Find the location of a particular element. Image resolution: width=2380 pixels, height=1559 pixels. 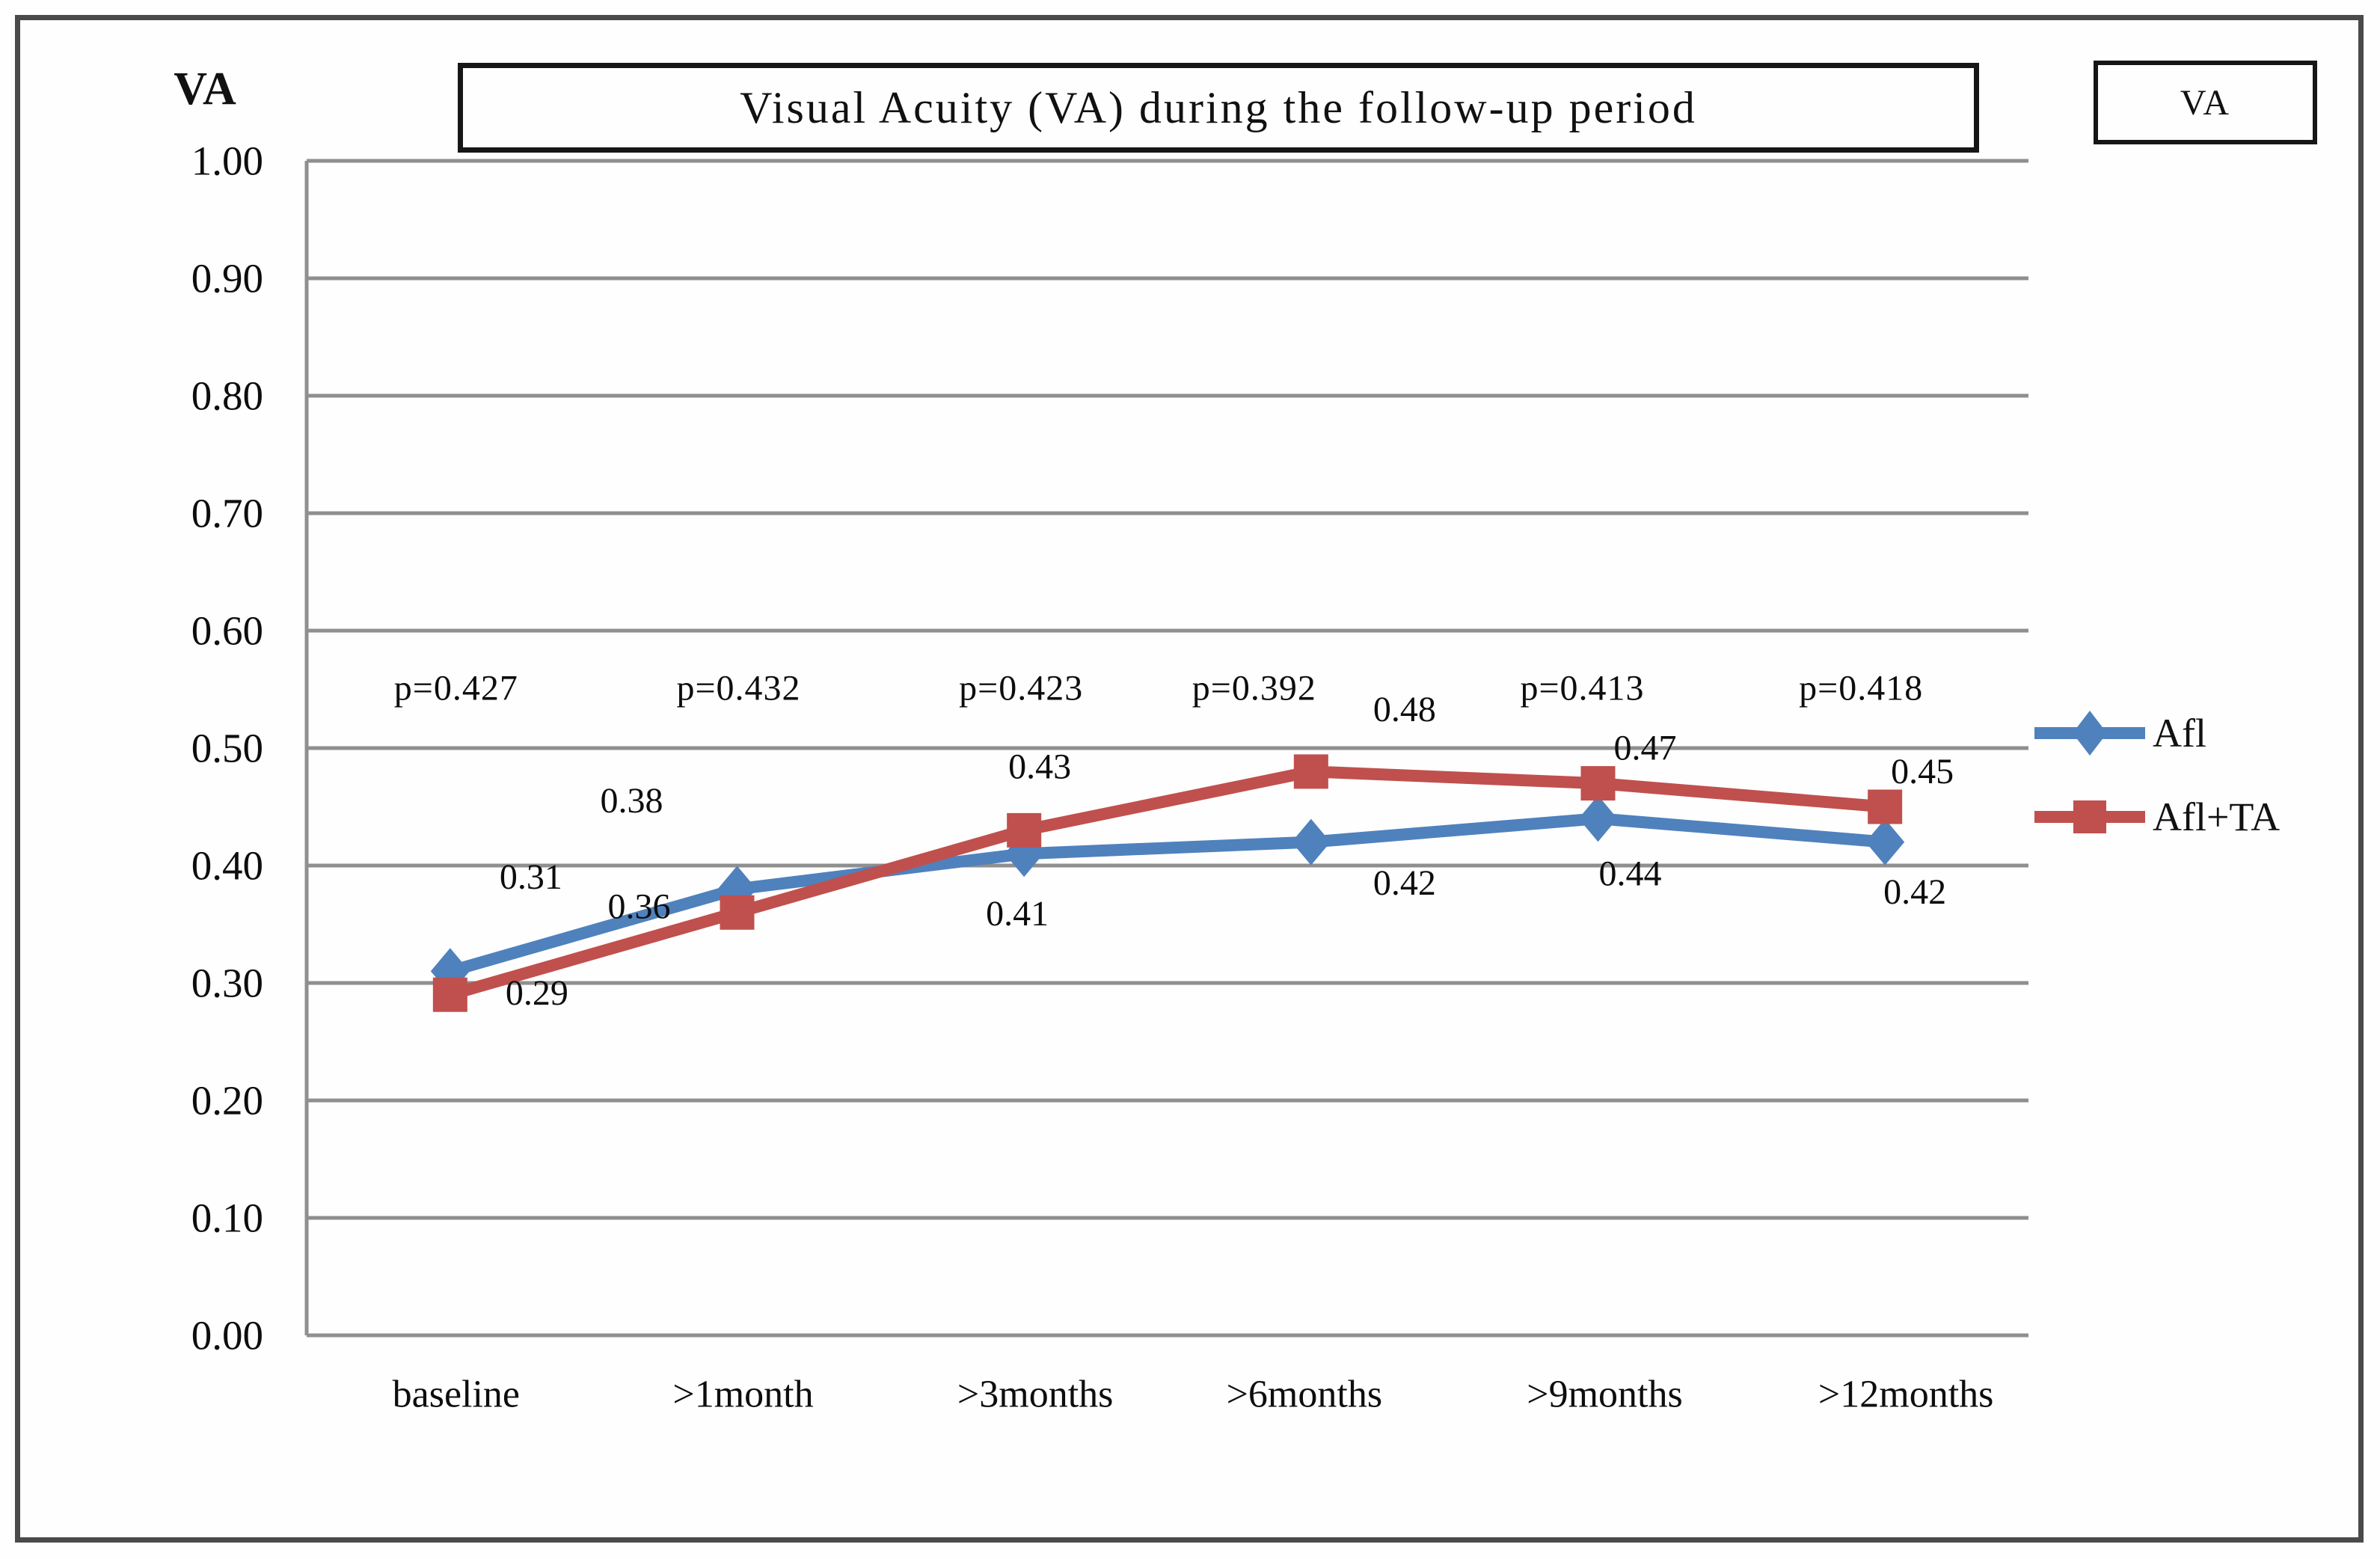

y-tick-label: 0.90 is located at coordinates (227, 278).